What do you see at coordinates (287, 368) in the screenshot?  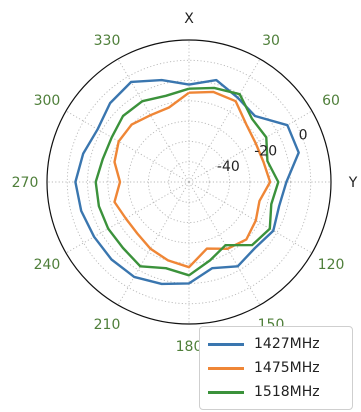 I see `legend-label: 1475MHz` at bounding box center [287, 368].